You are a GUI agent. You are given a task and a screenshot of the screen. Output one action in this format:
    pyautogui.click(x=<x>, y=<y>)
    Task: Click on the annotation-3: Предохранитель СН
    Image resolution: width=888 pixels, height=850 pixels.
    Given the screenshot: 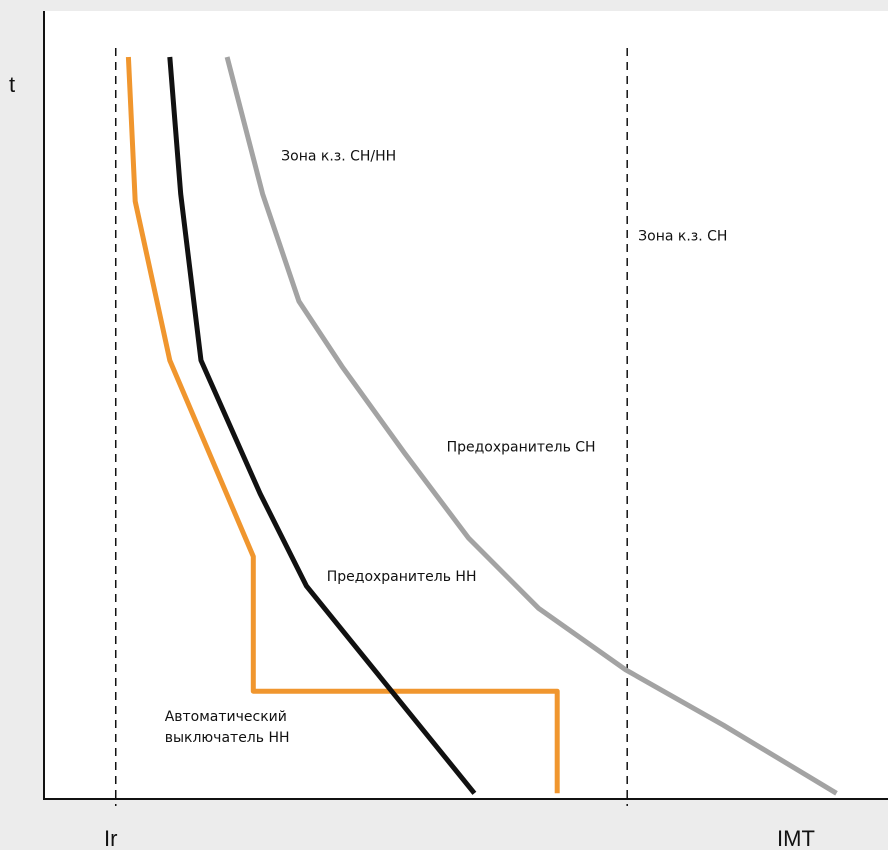 What is the action you would take?
    pyautogui.click(x=521, y=447)
    